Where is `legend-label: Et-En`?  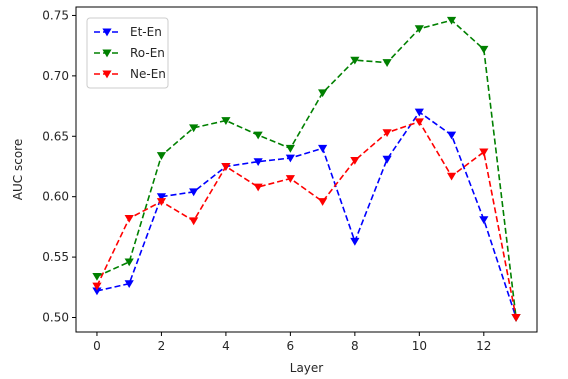
legend-label: Et-En is located at coordinates (146, 32).